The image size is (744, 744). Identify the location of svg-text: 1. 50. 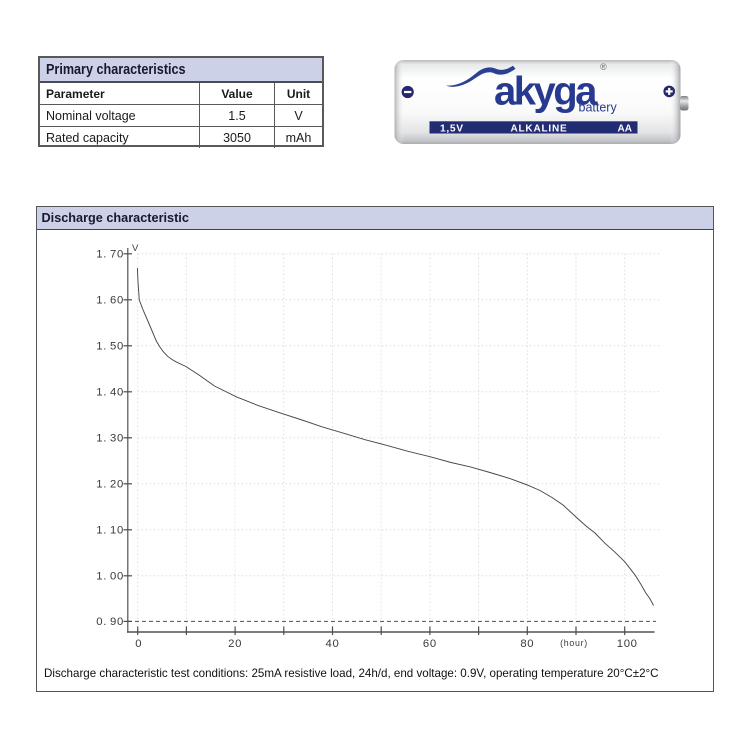
(110, 347).